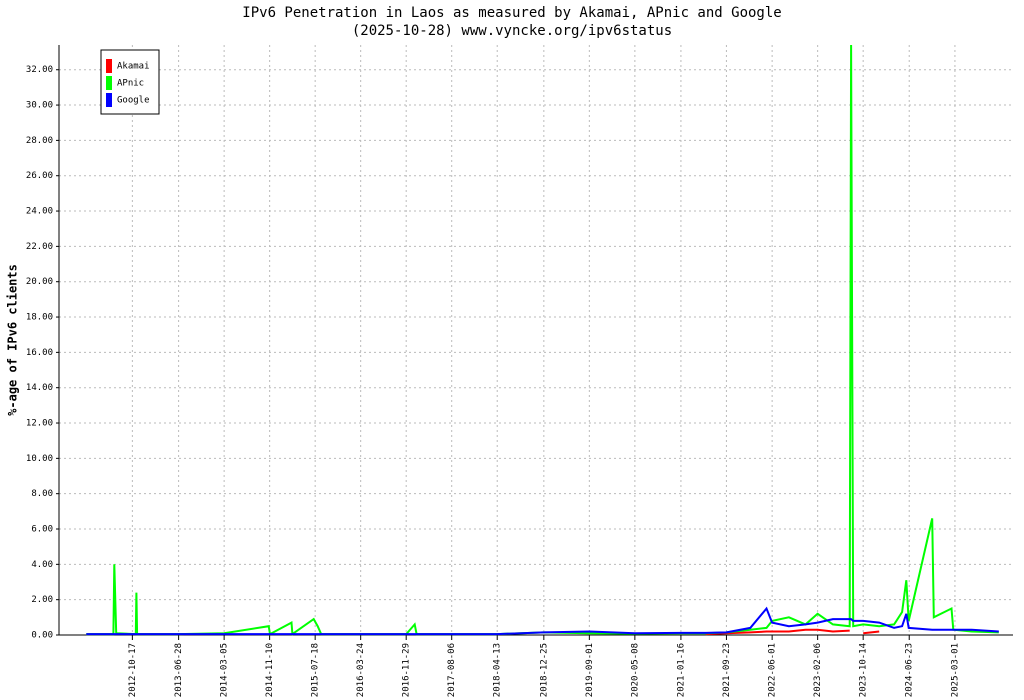 This screenshot has height=700, width=1024. Describe the element at coordinates (512, 31) in the screenshot. I see `chart-subtitle: (2025-10-28) www.vyncke.org/ipv6status` at that location.